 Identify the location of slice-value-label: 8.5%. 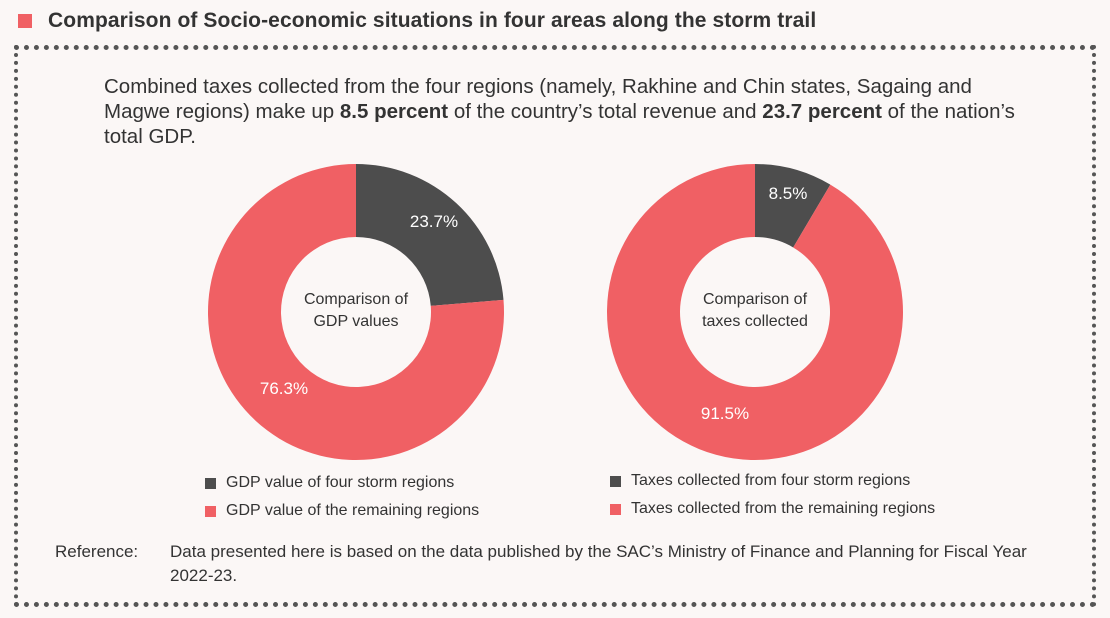
(788, 193).